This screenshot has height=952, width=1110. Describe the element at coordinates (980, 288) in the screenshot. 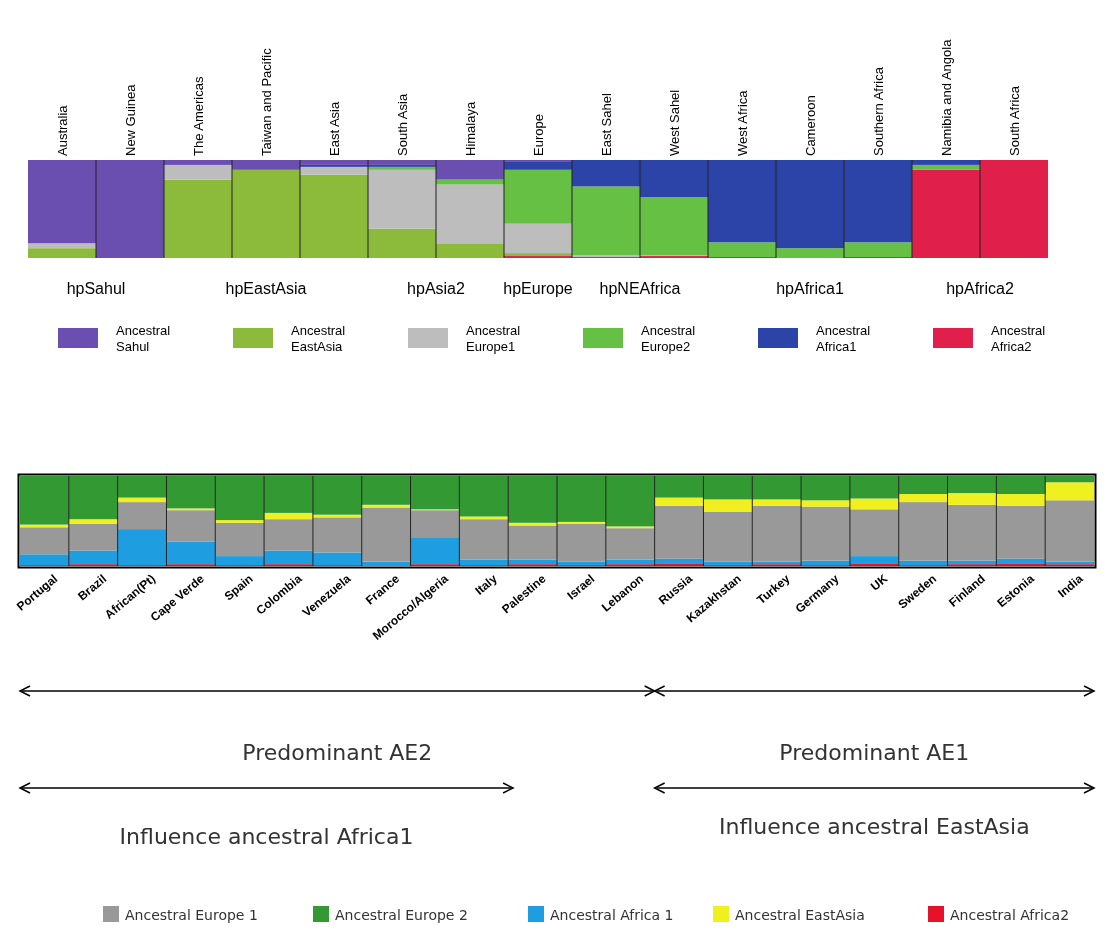

I see `text: hpAfrica2` at that location.